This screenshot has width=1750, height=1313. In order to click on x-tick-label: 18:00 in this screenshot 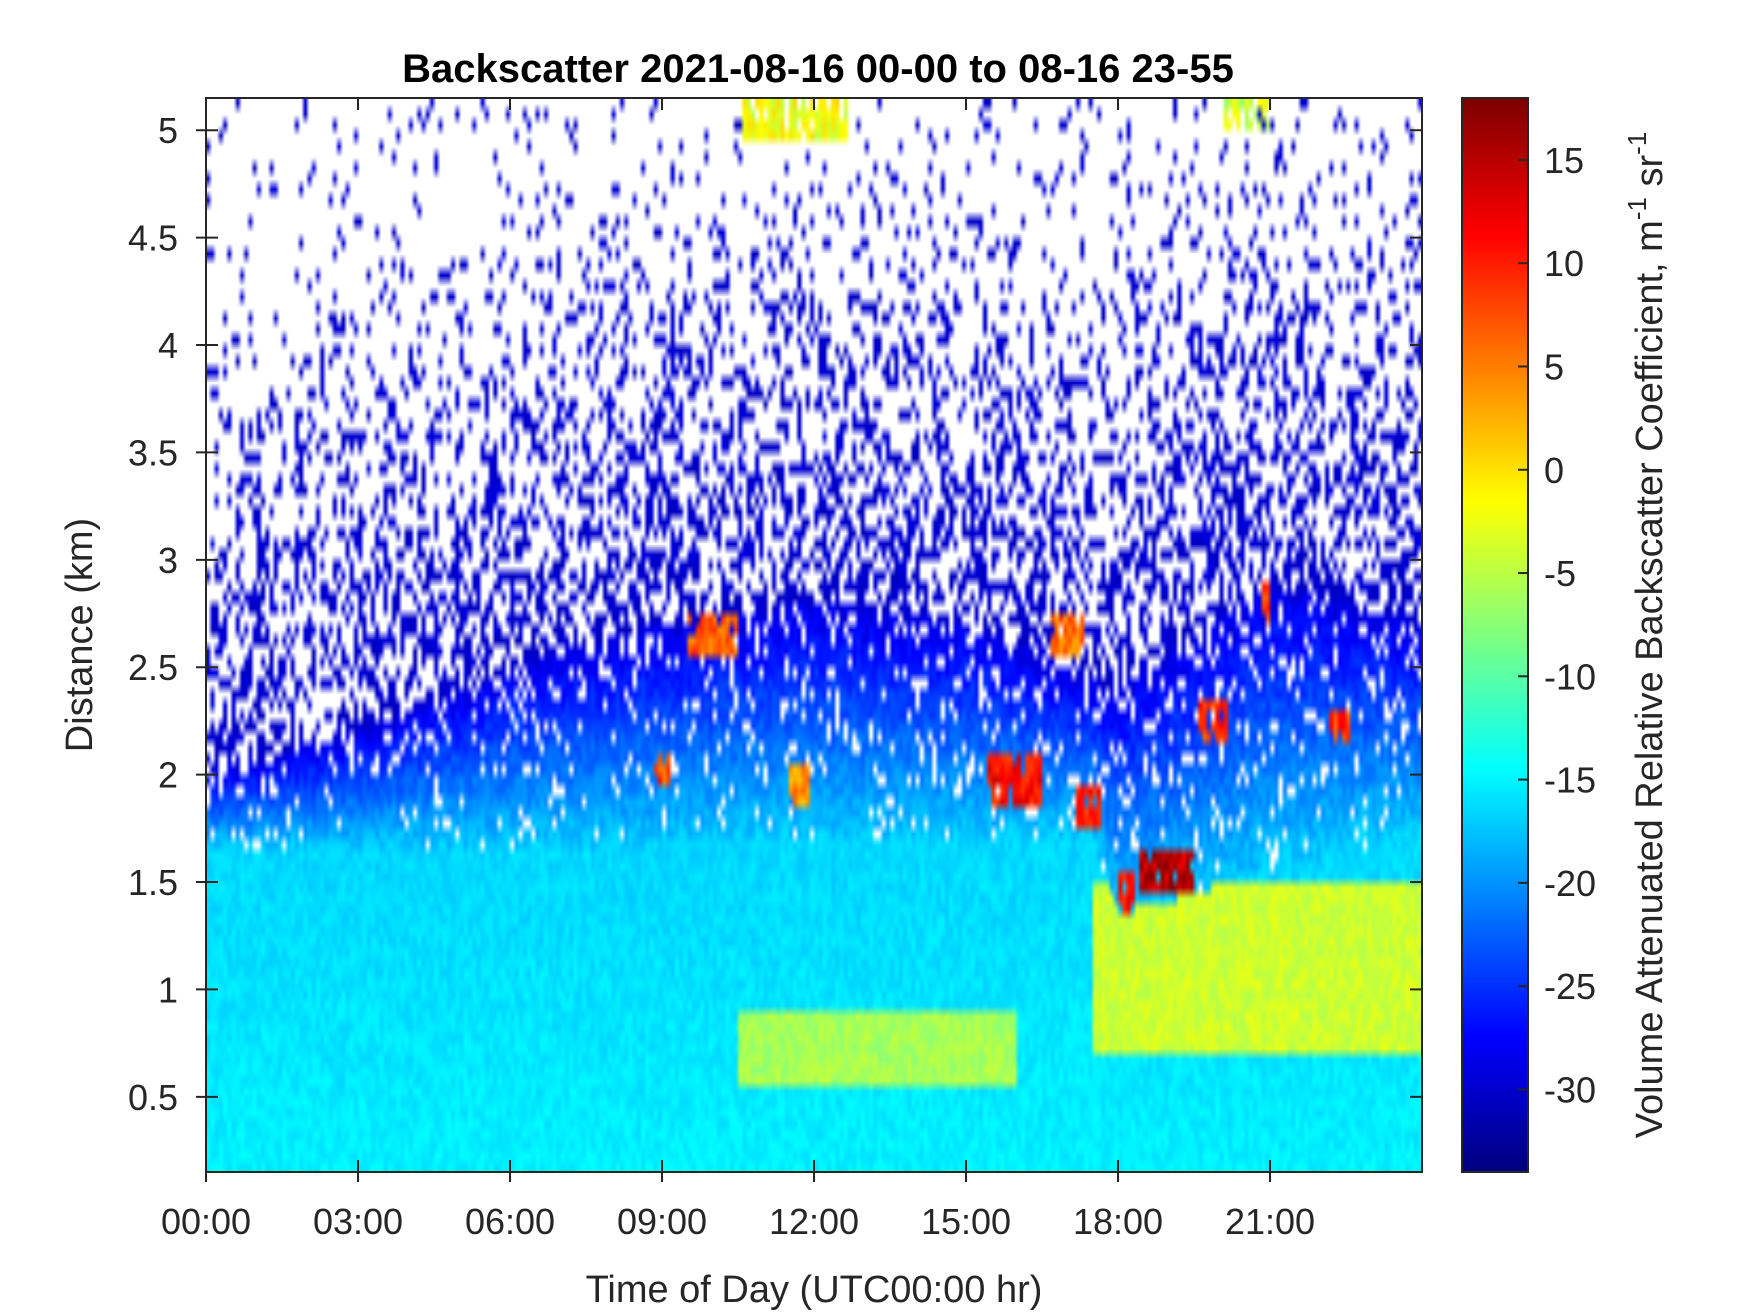, I will do `click(1118, 1221)`.